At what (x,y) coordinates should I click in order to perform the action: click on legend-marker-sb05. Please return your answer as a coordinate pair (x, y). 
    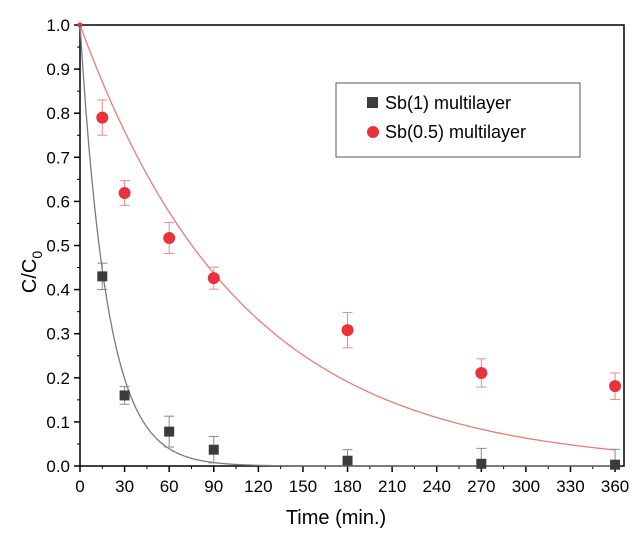
    Looking at the image, I should click on (373, 132).